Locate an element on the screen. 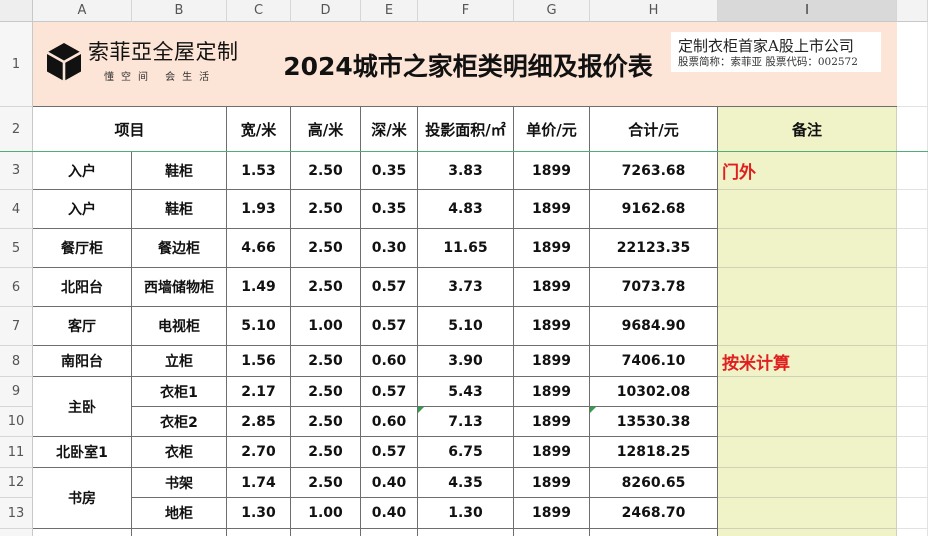 The height and width of the screenshot is (536, 928). column-header-next is located at coordinates (912, 11).